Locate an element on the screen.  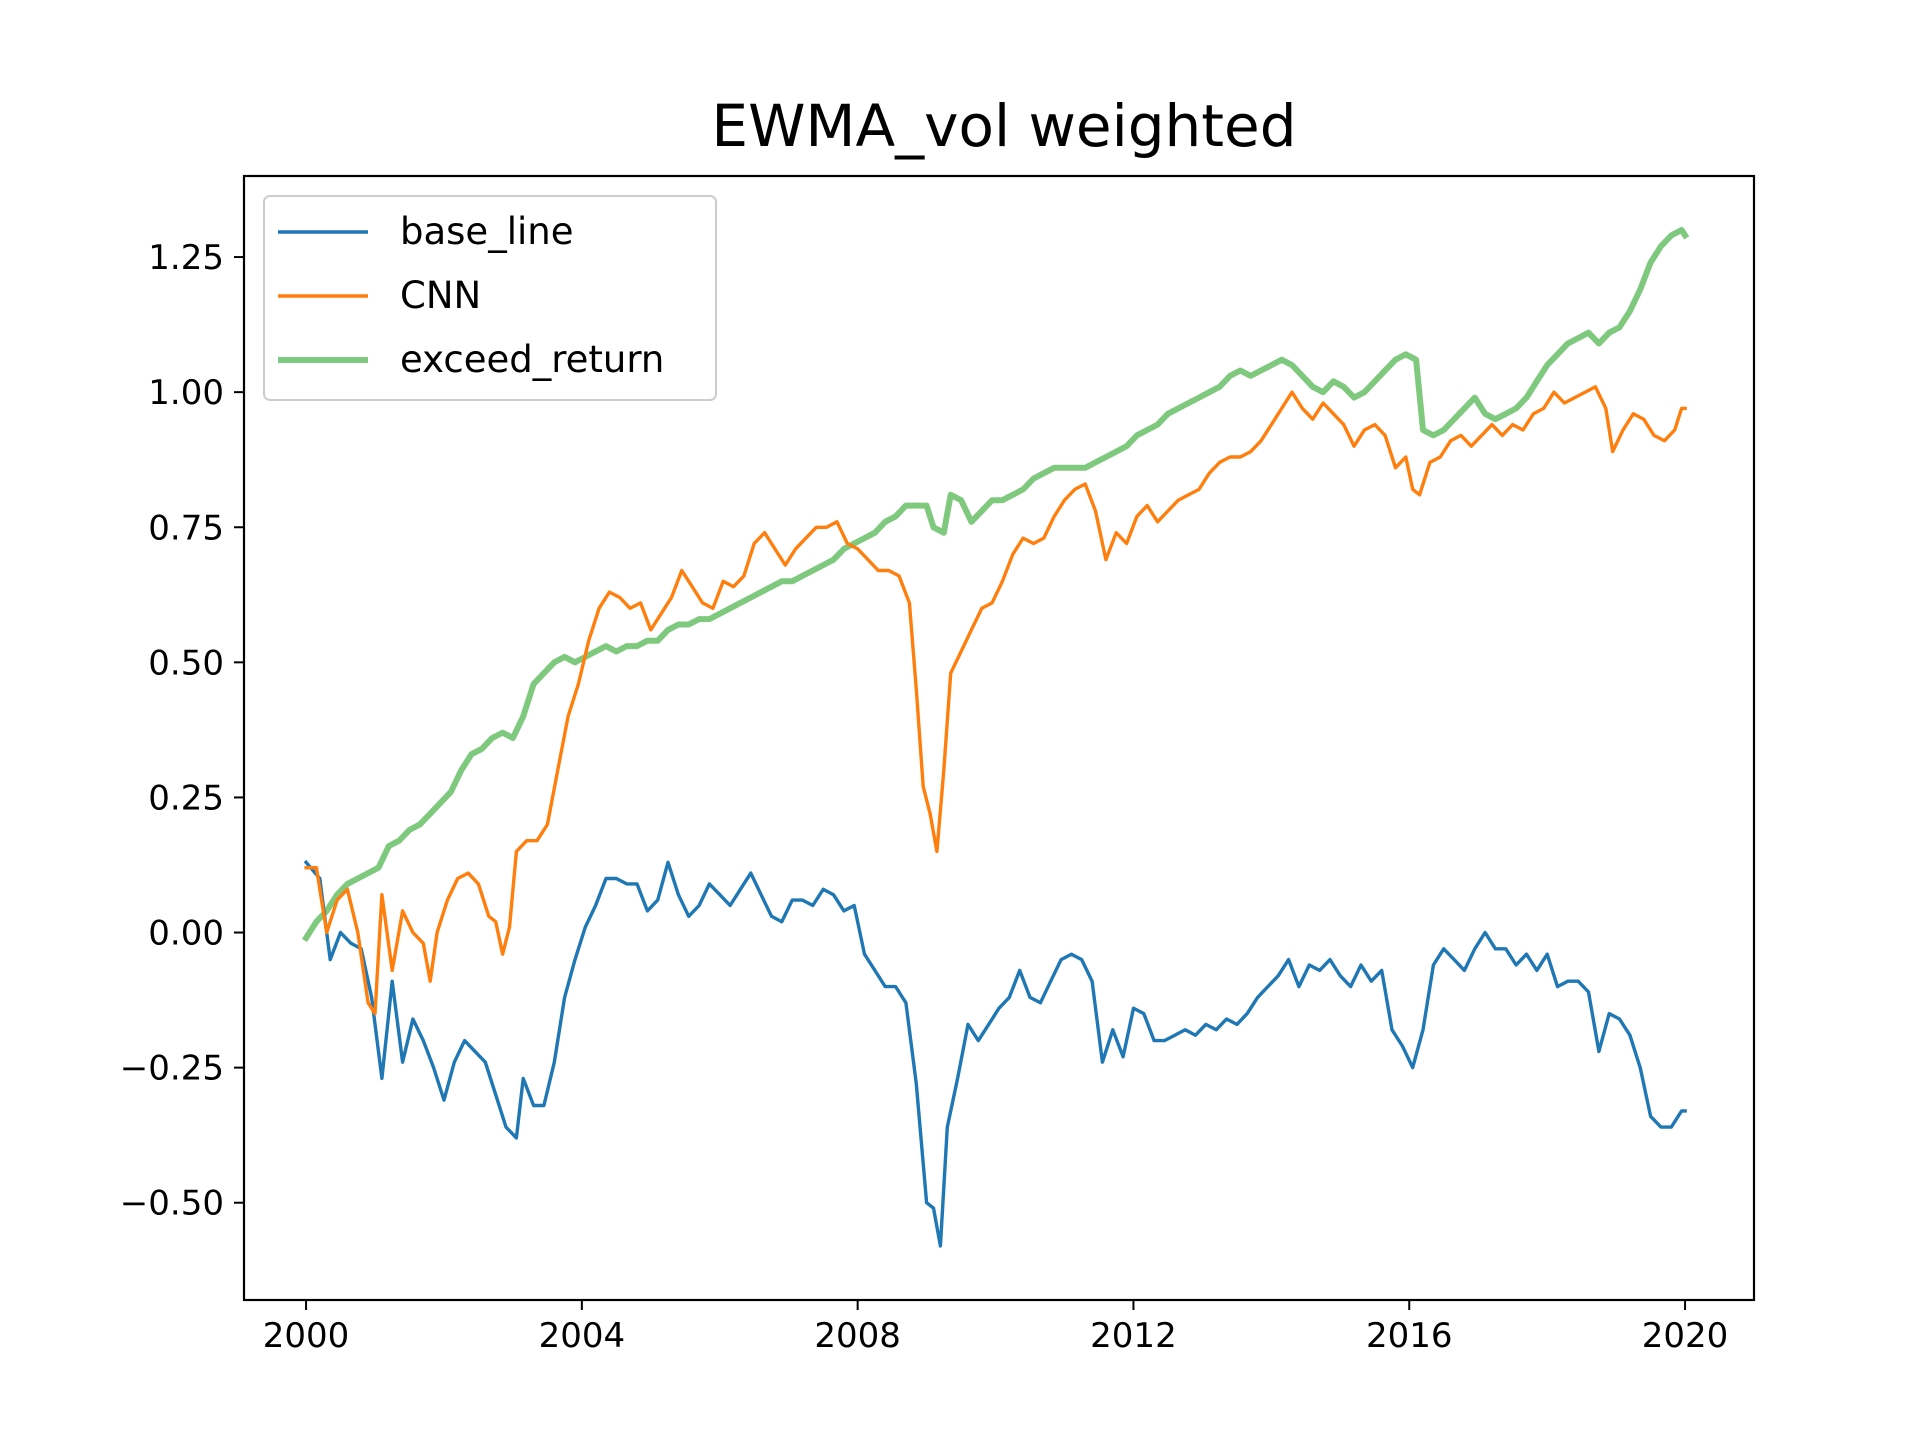
legend-frame is located at coordinates (490, 298).